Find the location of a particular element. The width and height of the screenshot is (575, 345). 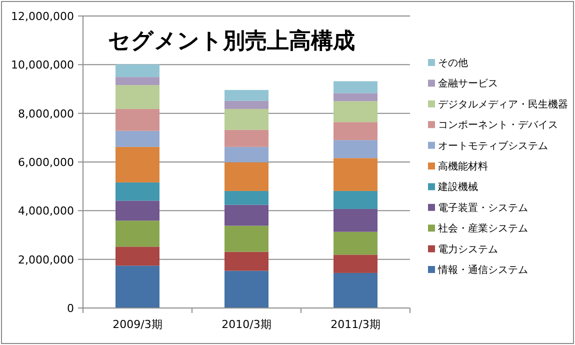

y-tick-label: 10,000,000 is located at coordinates (42, 65).